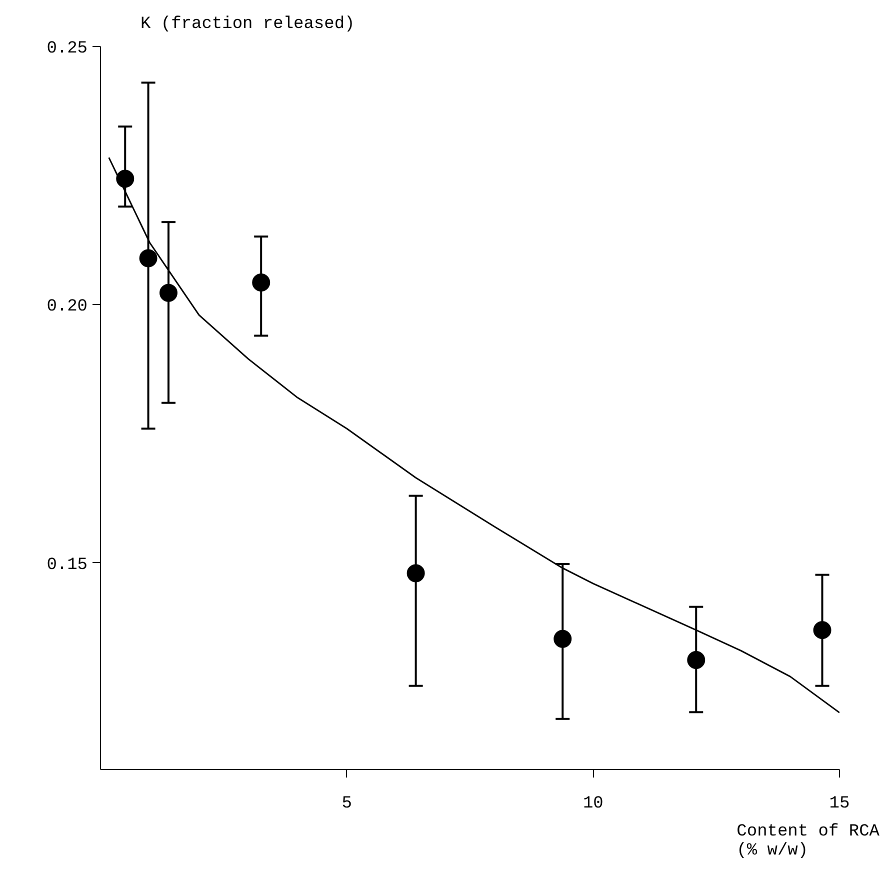 This screenshot has height=870, width=889. Describe the element at coordinates (839, 804) in the screenshot. I see `x-tick-label: 15` at that location.